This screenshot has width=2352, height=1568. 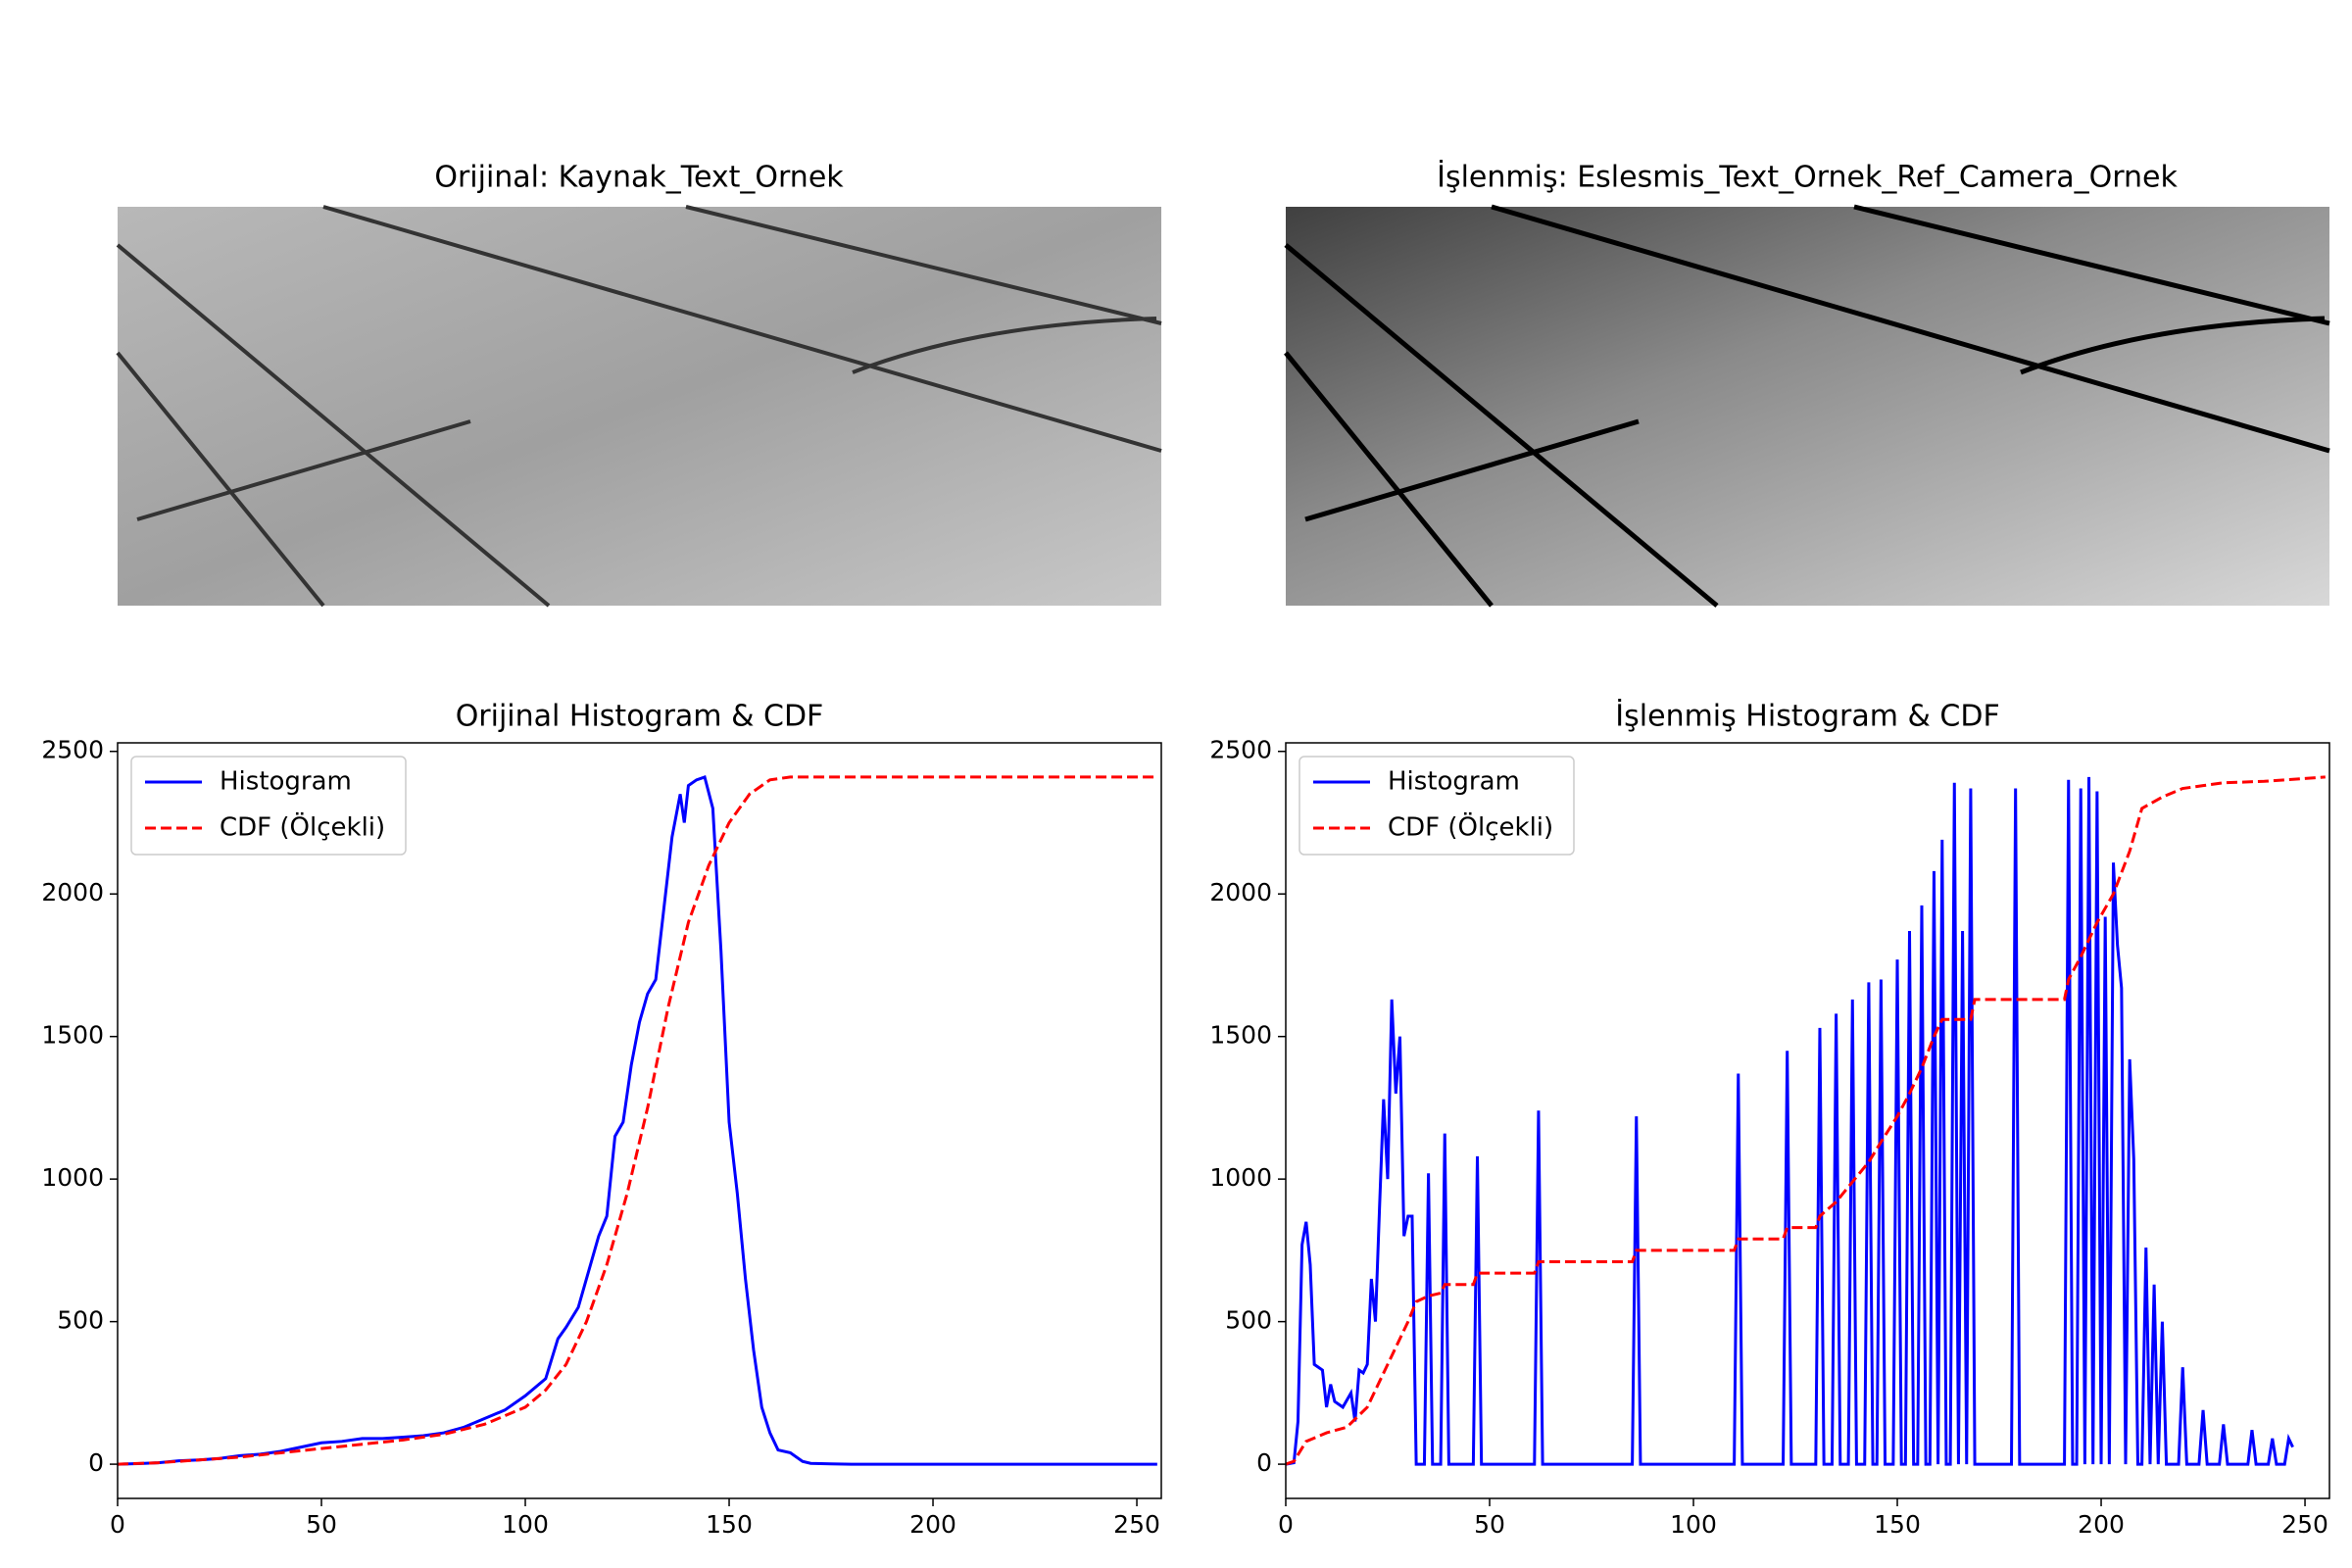 I want to click on image-title: Orijinal: Kaynak_Text_Ornek, so click(x=639, y=178).